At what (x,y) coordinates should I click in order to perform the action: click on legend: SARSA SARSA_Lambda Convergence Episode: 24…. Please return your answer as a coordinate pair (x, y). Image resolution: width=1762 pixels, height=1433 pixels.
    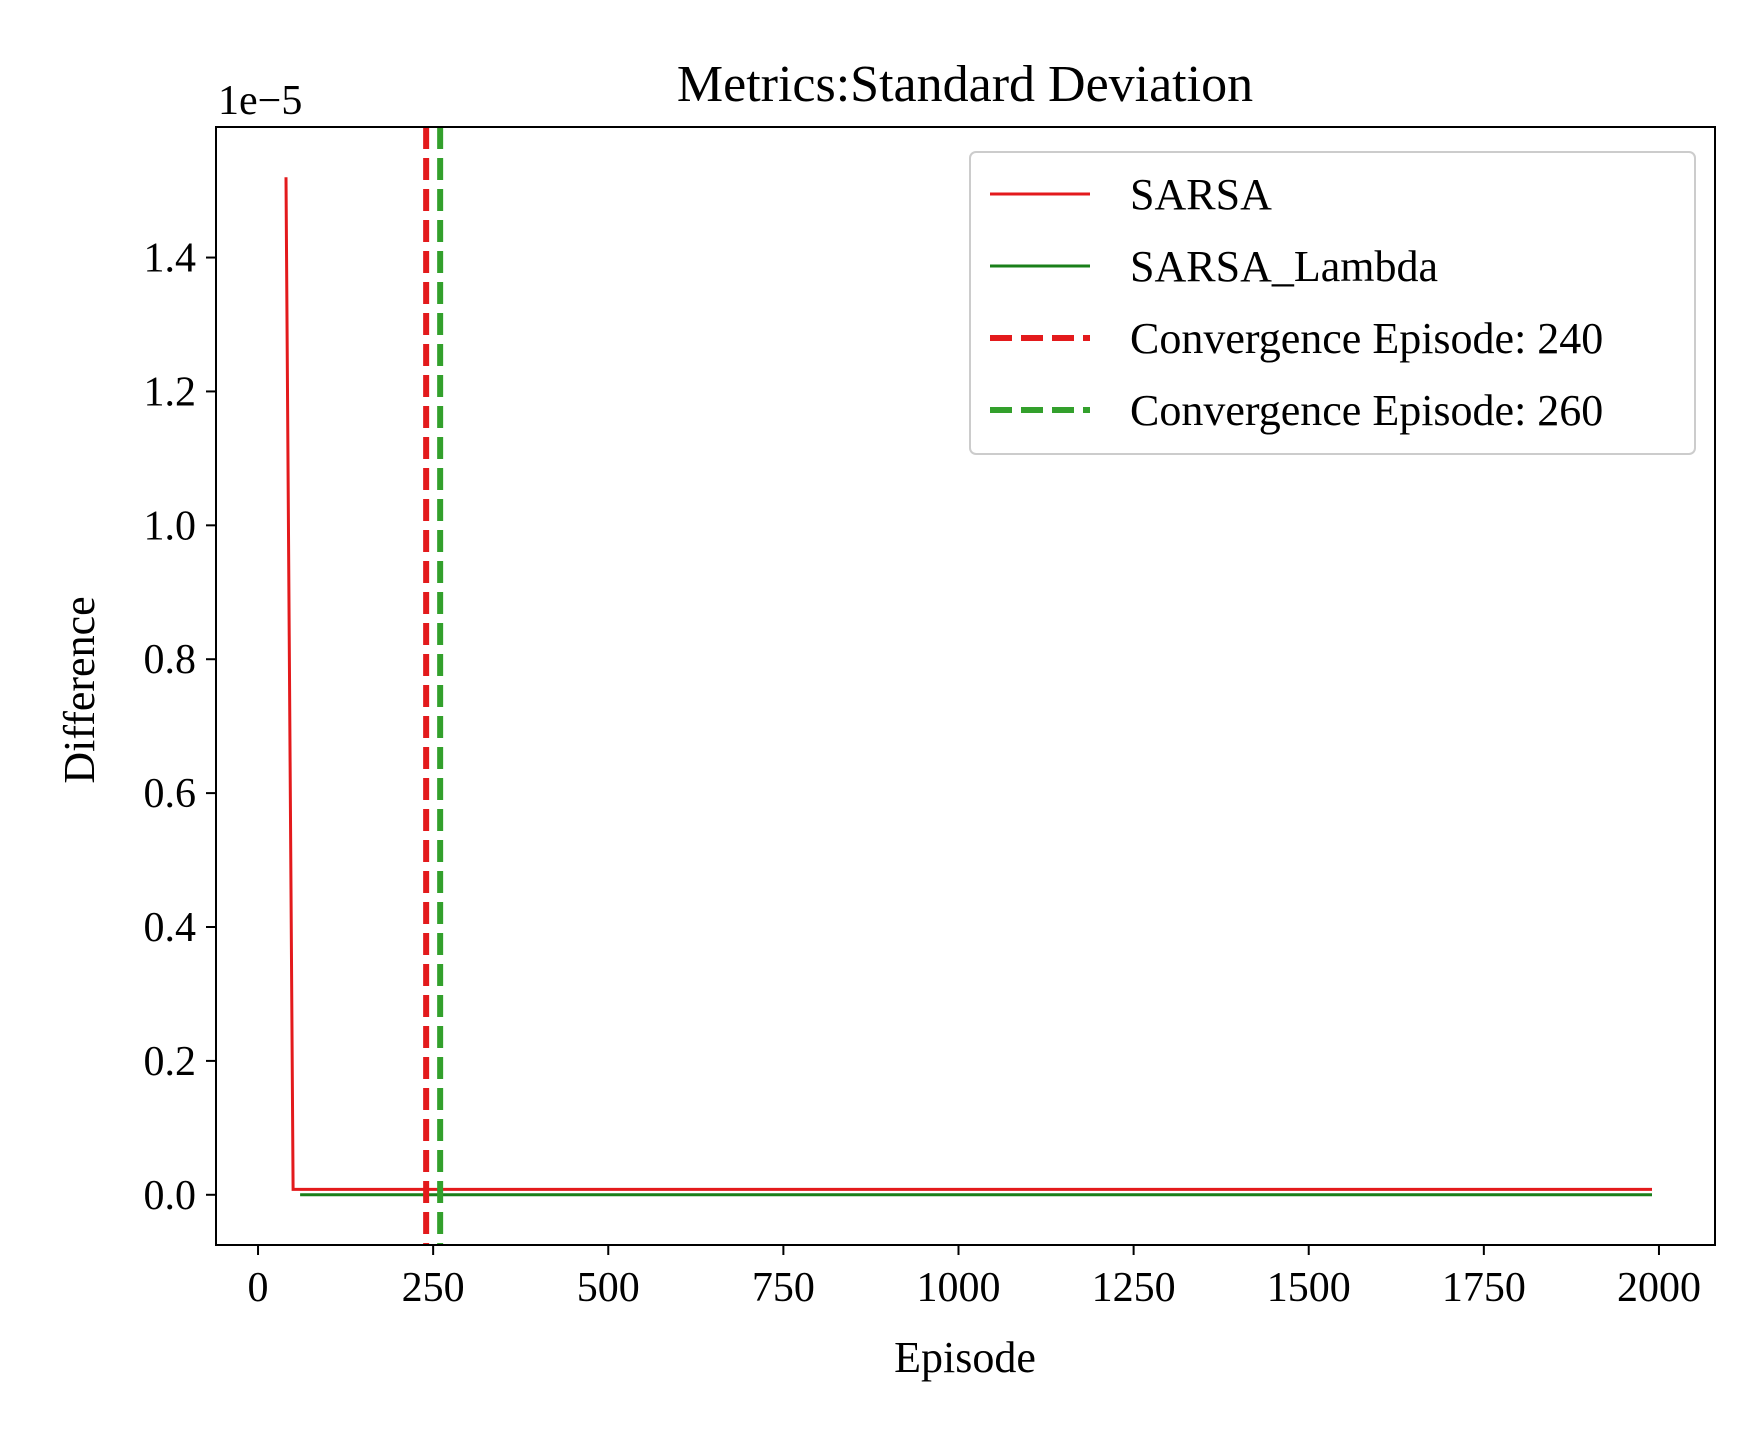
    Looking at the image, I should click on (1332, 303).